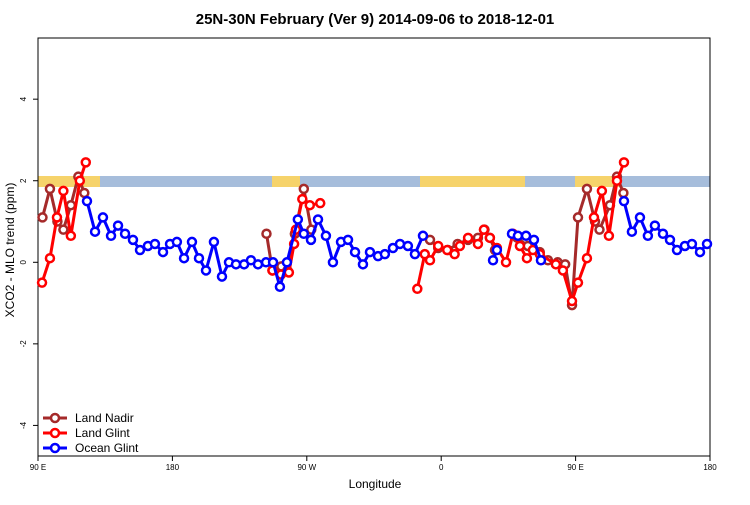 The image size is (750, 505). Describe the element at coordinates (575, 467) in the screenshot. I see `x-tick-label: 90 E` at that location.